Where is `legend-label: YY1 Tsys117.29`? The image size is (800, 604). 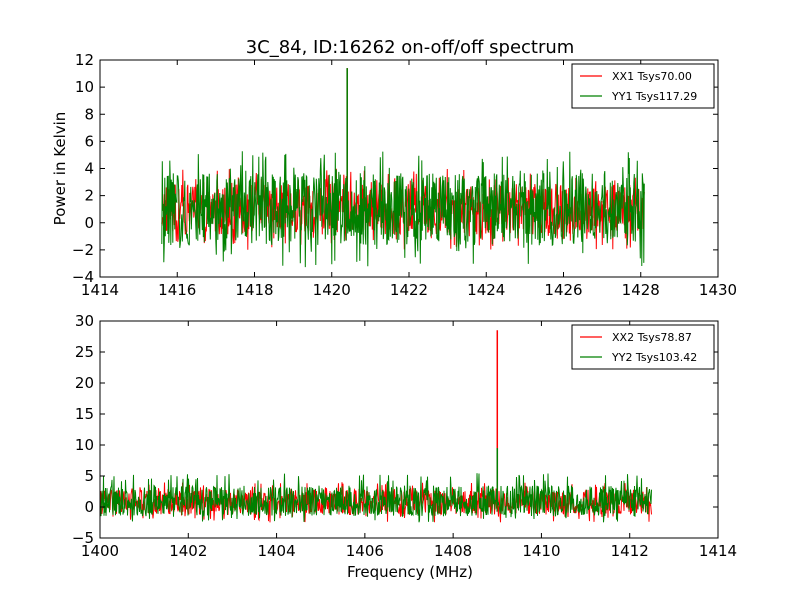 legend-label: YY1 Tsys117.29 is located at coordinates (654, 96).